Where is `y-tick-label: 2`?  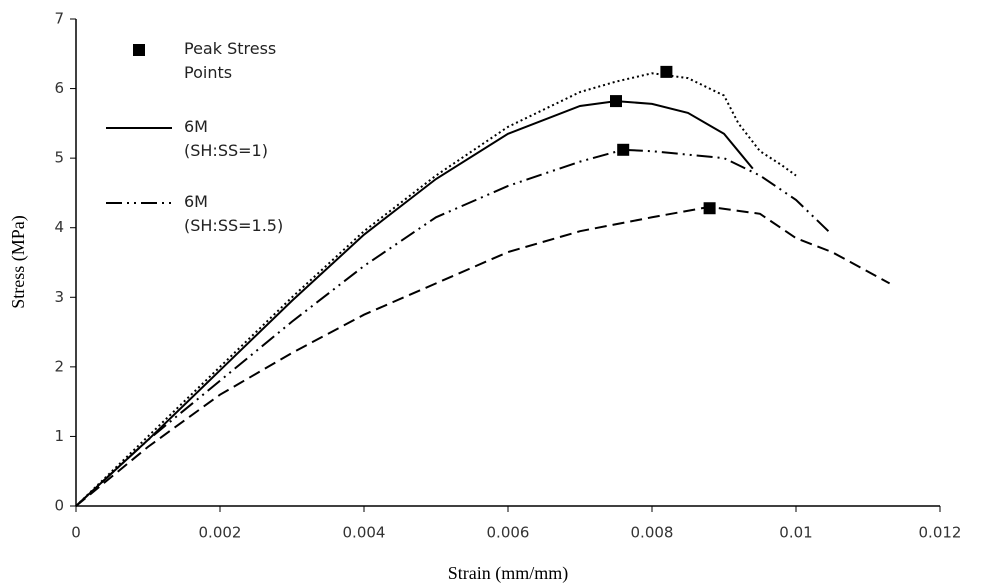
y-tick-label: 2 is located at coordinates (59, 366).